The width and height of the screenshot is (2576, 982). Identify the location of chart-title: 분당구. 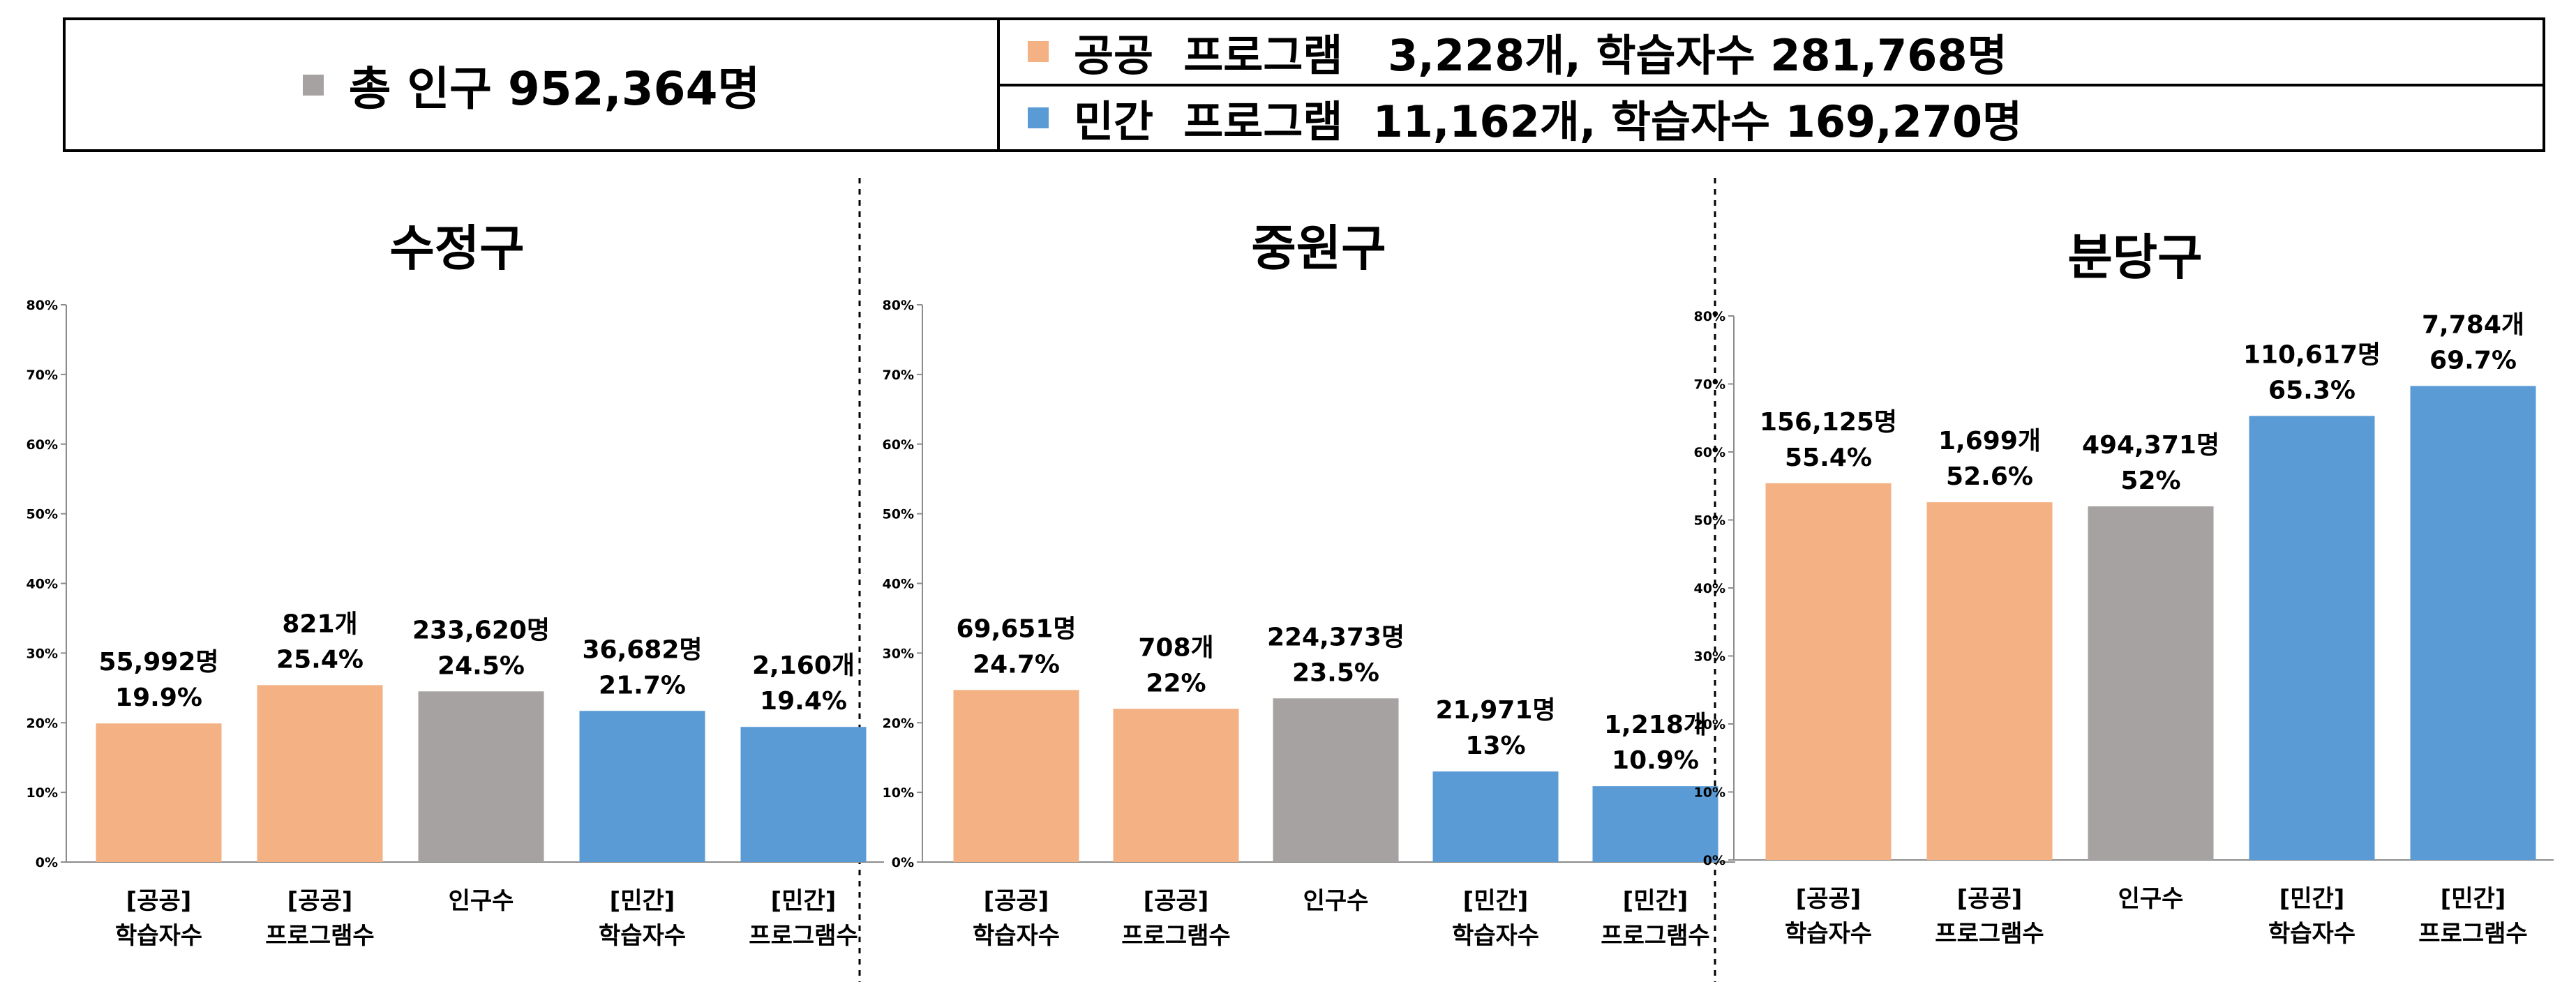
(2134, 257).